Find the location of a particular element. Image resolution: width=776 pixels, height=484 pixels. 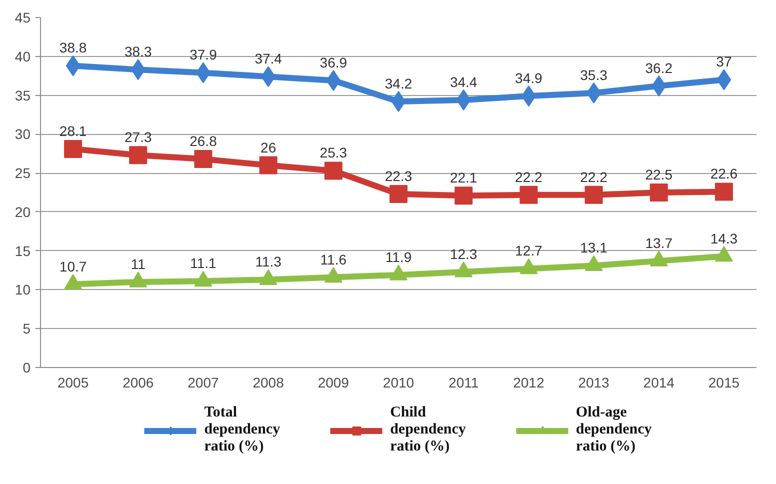

y-tick-label: 15 is located at coordinates (22, 250).